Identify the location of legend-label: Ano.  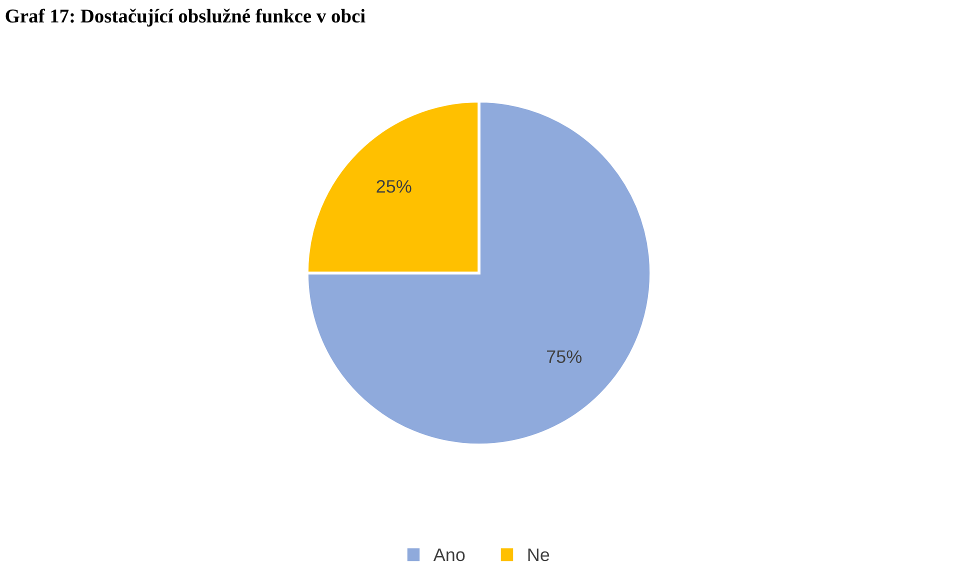
(449, 555).